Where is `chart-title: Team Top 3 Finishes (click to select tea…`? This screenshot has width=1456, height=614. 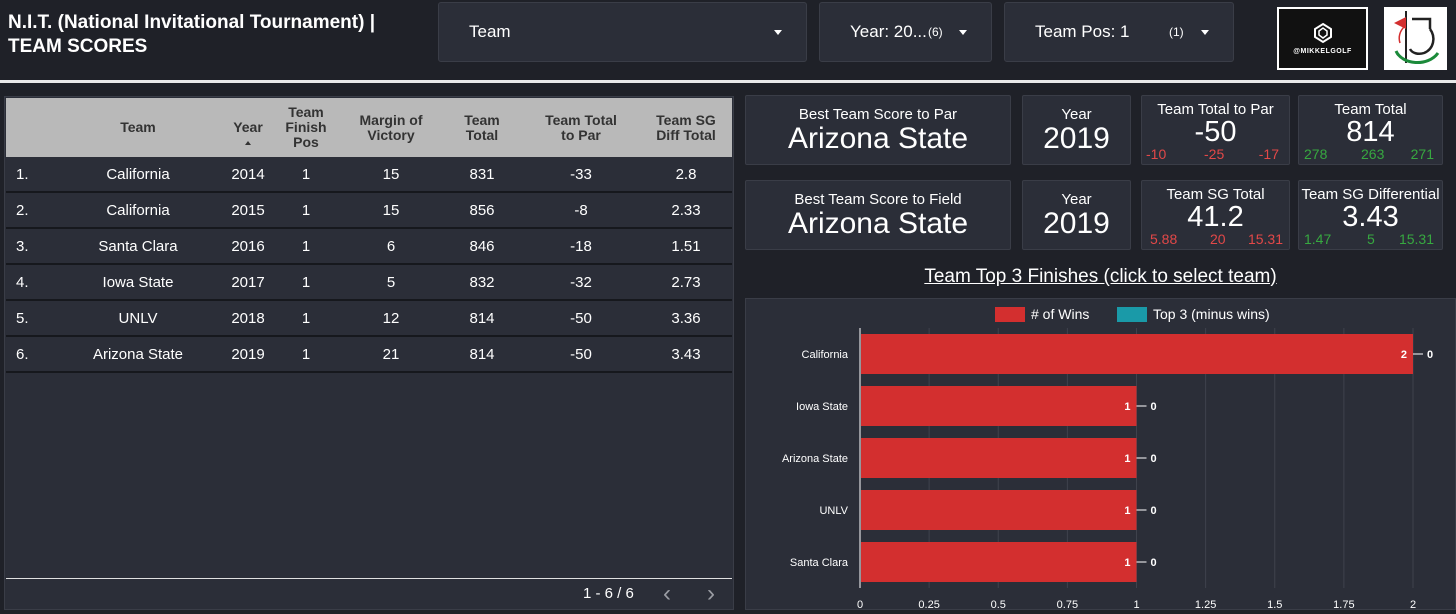 chart-title: Team Top 3 Finishes (click to select tea… is located at coordinates (1100, 276).